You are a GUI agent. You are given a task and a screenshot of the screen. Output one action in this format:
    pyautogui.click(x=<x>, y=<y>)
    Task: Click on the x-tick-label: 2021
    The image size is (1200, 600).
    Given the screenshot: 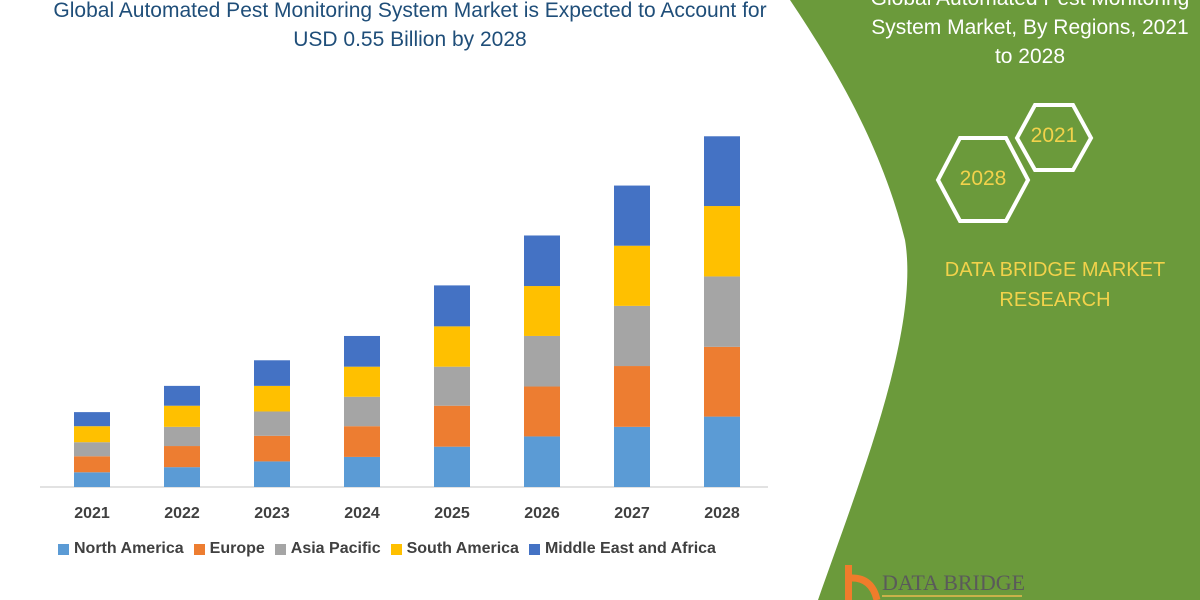 What is the action you would take?
    pyautogui.click(x=92, y=513)
    